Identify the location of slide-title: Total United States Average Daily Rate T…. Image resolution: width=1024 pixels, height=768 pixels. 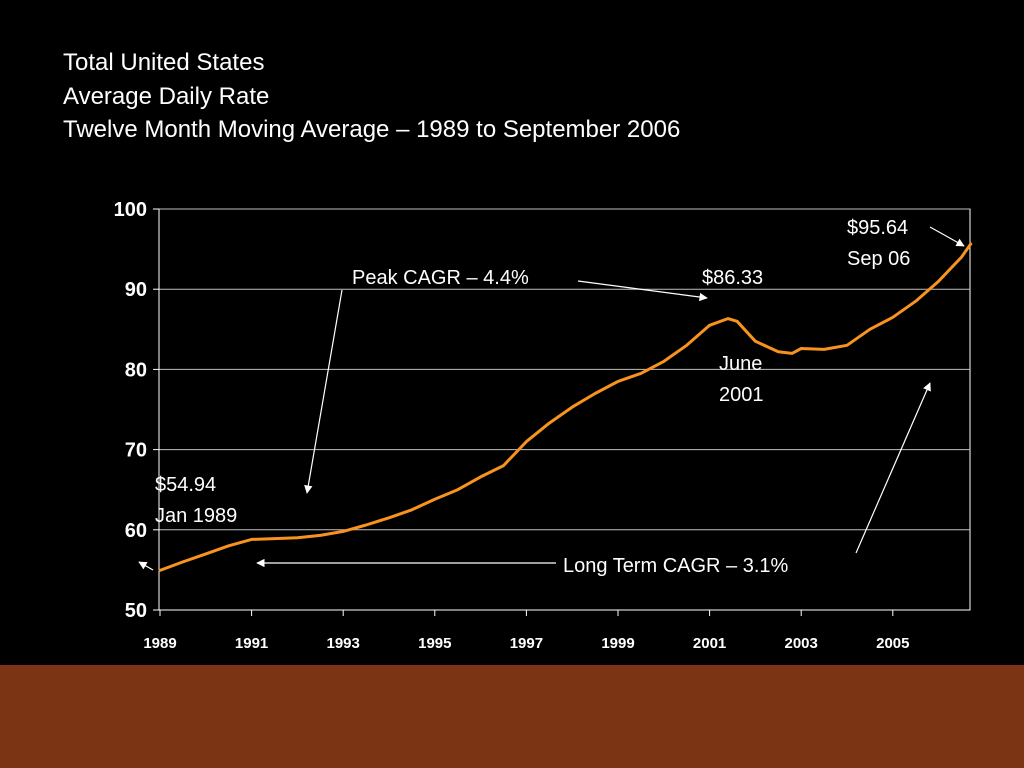
(371, 96).